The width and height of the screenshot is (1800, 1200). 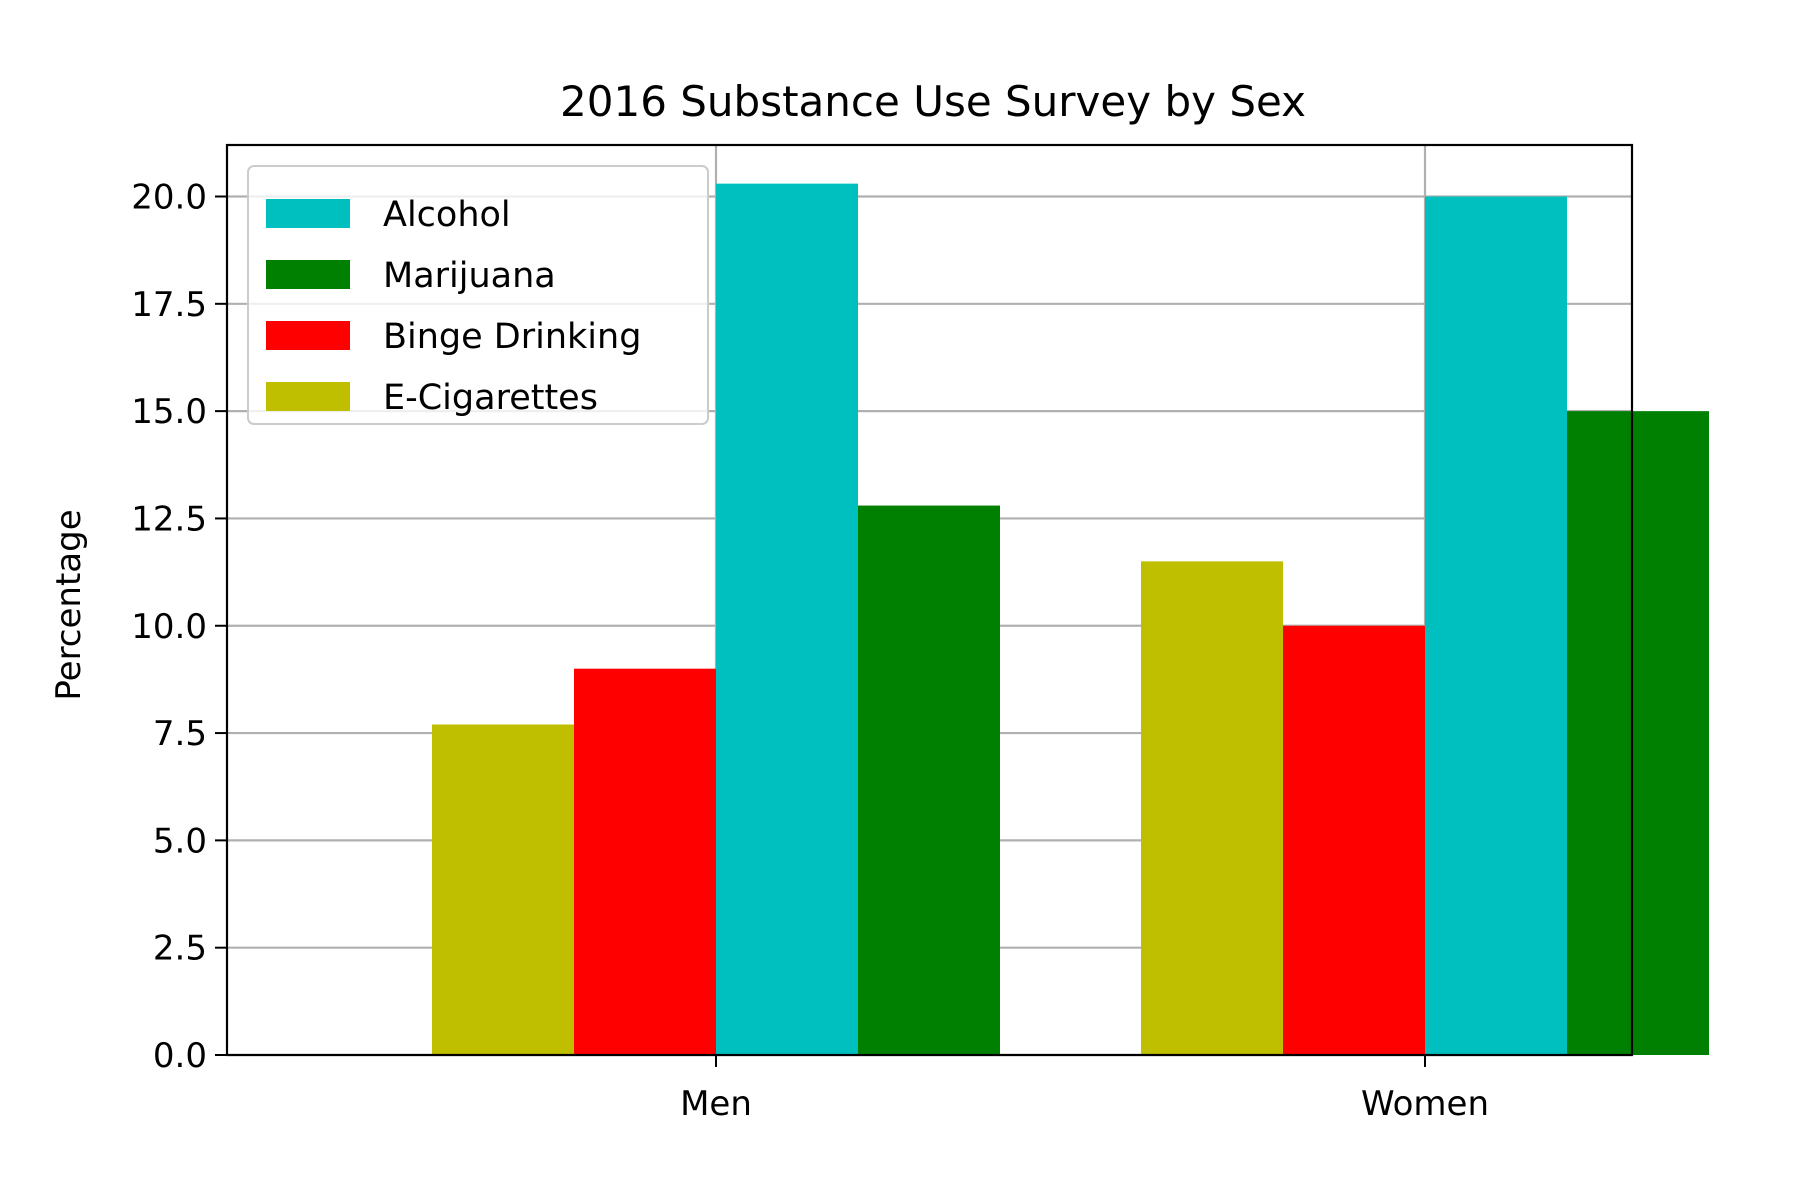 What do you see at coordinates (469, 276) in the screenshot?
I see `legend-label: Marijuana` at bounding box center [469, 276].